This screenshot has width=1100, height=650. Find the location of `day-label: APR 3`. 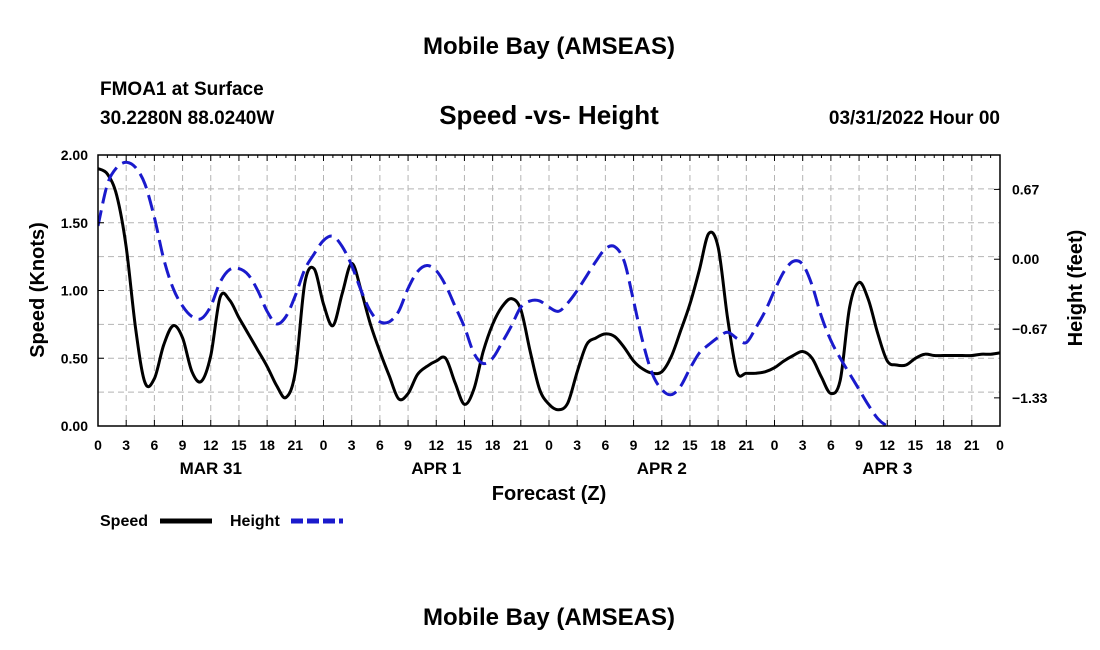

day-label: APR 3 is located at coordinates (887, 468).